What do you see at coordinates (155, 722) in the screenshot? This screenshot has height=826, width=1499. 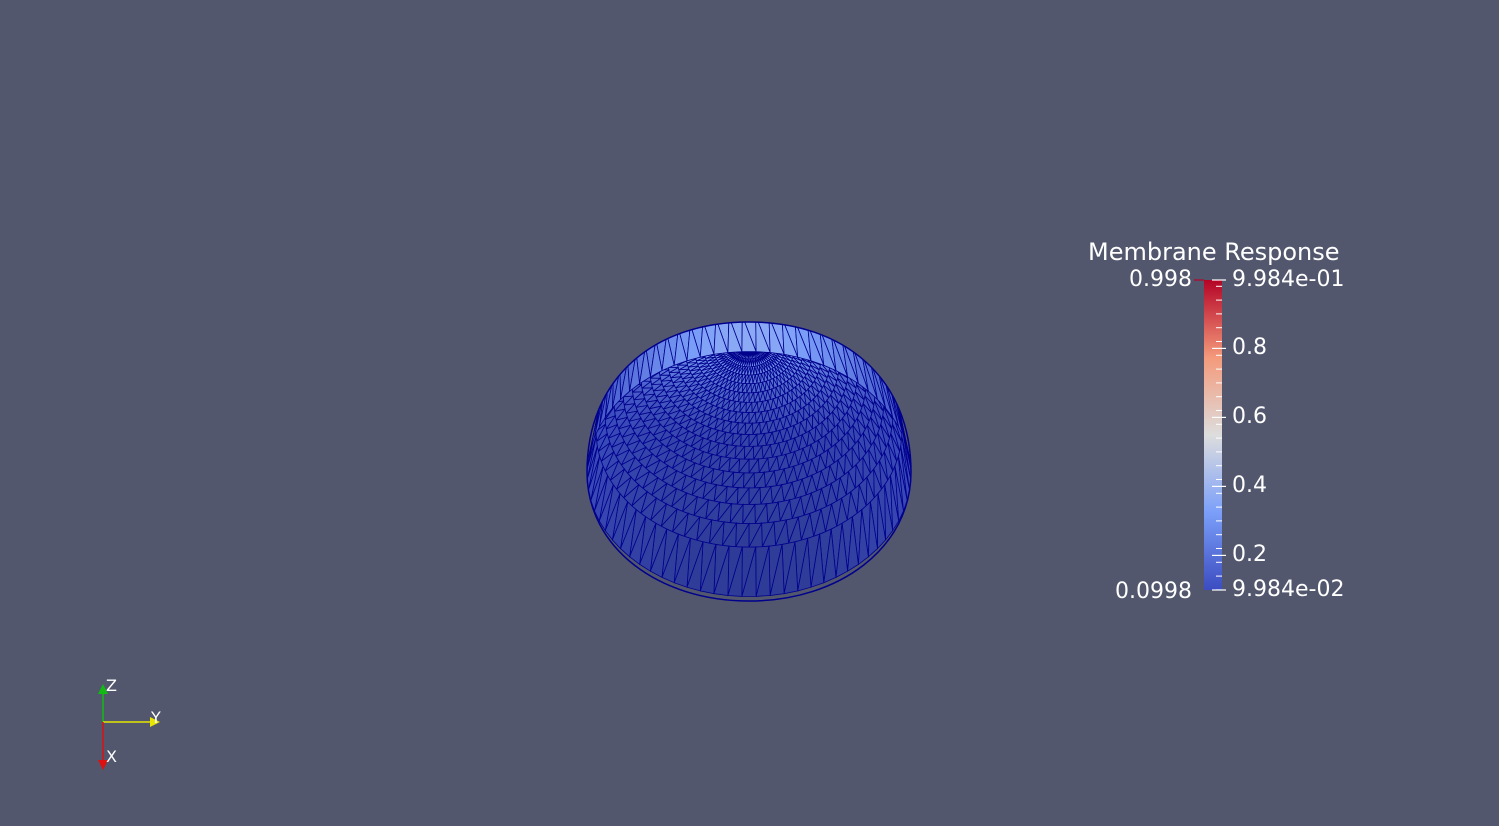 I see `y-axis-arrow` at bounding box center [155, 722].